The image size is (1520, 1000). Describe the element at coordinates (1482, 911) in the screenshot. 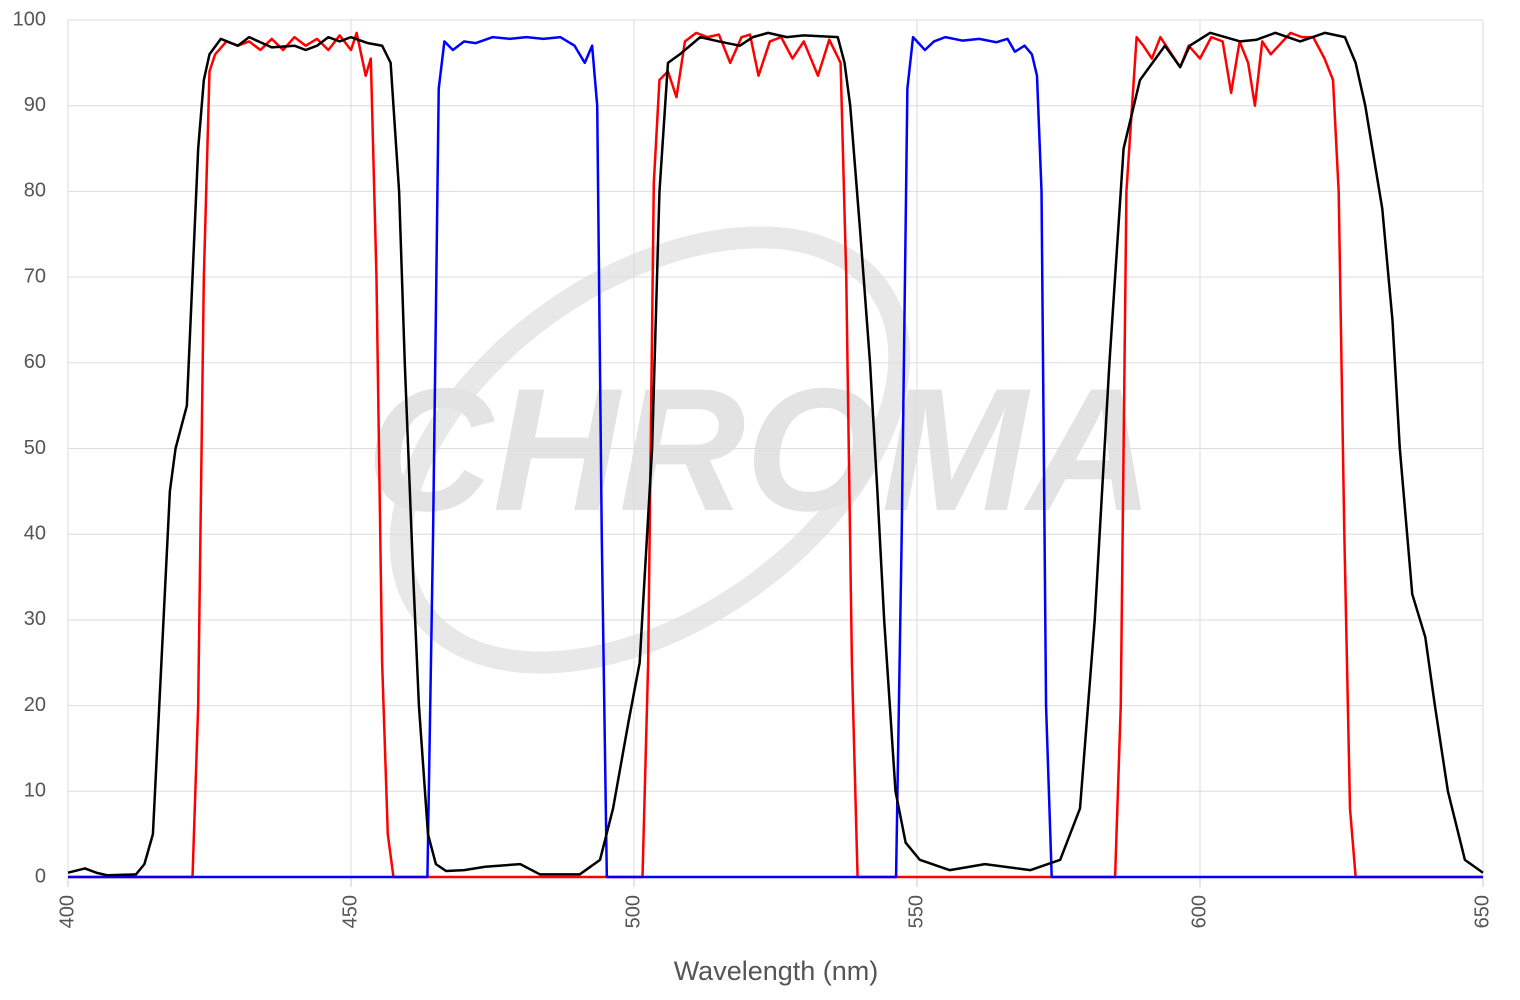

I see `x-tick-label: 650` at that location.